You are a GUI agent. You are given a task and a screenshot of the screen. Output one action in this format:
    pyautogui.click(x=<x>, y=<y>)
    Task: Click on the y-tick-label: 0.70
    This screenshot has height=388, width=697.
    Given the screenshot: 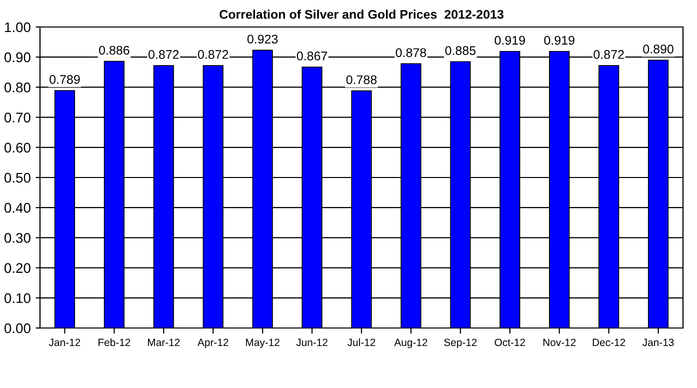 What is the action you would take?
    pyautogui.click(x=17, y=117)
    